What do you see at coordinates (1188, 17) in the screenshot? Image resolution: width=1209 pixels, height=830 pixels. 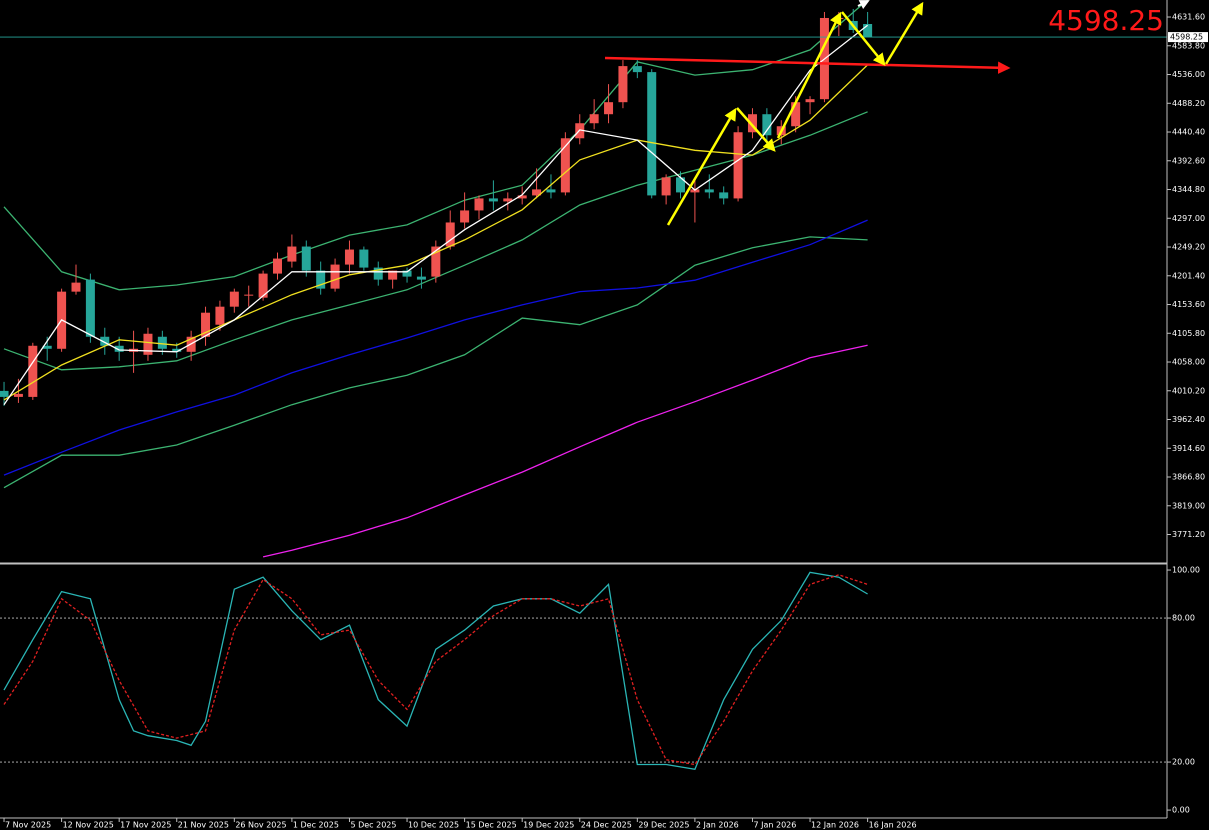 I see `y-tick-label: 4631.60` at bounding box center [1188, 17].